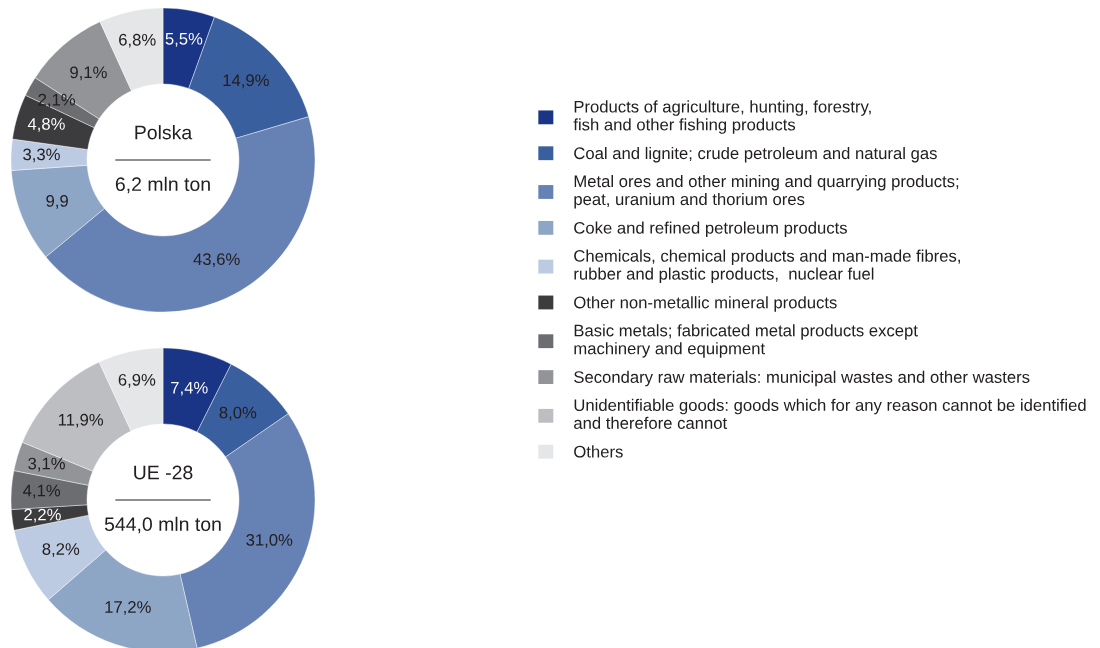 The image size is (1100, 648). What do you see at coordinates (184, 39) in the screenshot?
I see `data-label: 5,5%` at bounding box center [184, 39].